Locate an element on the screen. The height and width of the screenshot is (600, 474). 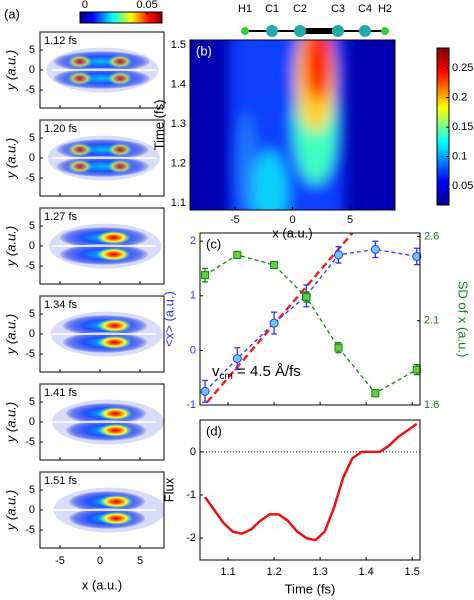
x-axis-label: x (a.u.) is located at coordinates (102, 584).